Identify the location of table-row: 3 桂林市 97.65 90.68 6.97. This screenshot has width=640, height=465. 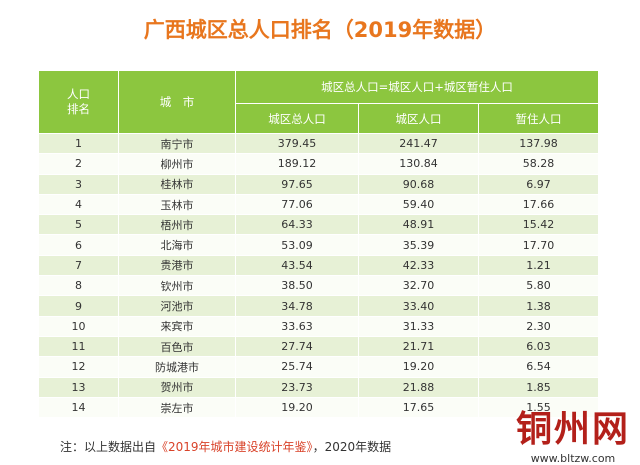
(319, 184).